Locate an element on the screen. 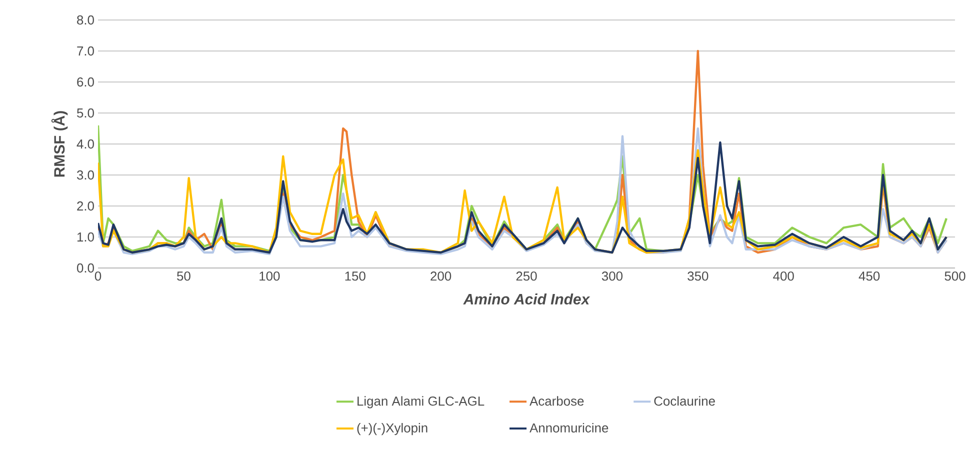  y-axis-title: RMSF (Å) is located at coordinates (59, 144).